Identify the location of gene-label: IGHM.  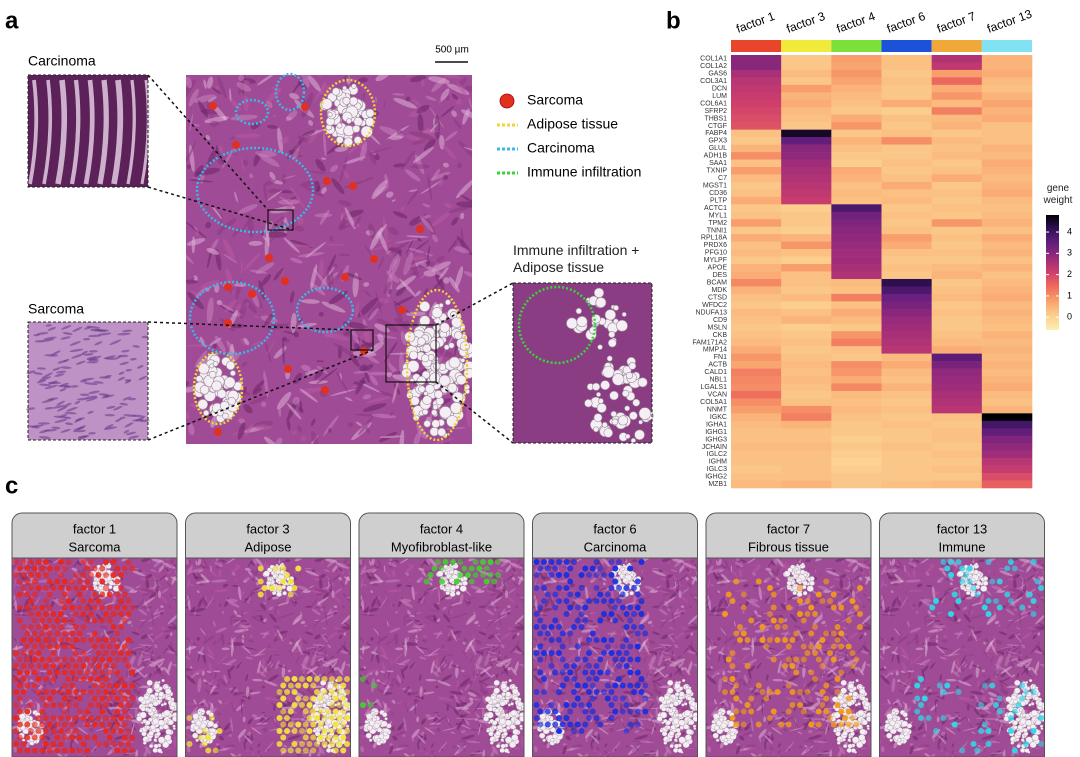
(718, 462).